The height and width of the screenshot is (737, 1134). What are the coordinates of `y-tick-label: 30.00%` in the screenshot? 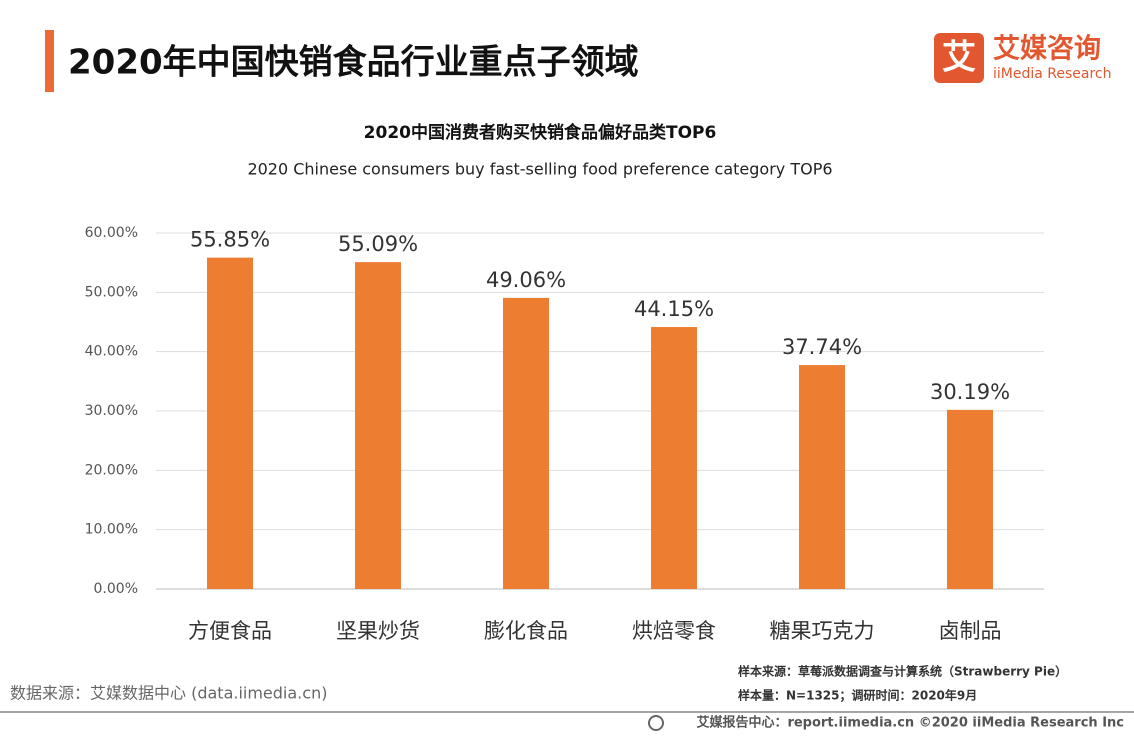 It's located at (111, 411).